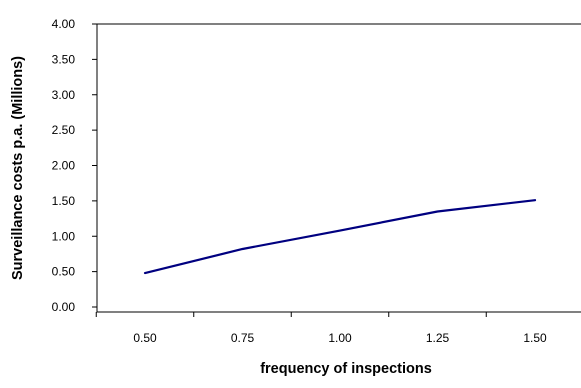  What do you see at coordinates (535, 338) in the screenshot?
I see `x-tick-label: 1.50` at bounding box center [535, 338].